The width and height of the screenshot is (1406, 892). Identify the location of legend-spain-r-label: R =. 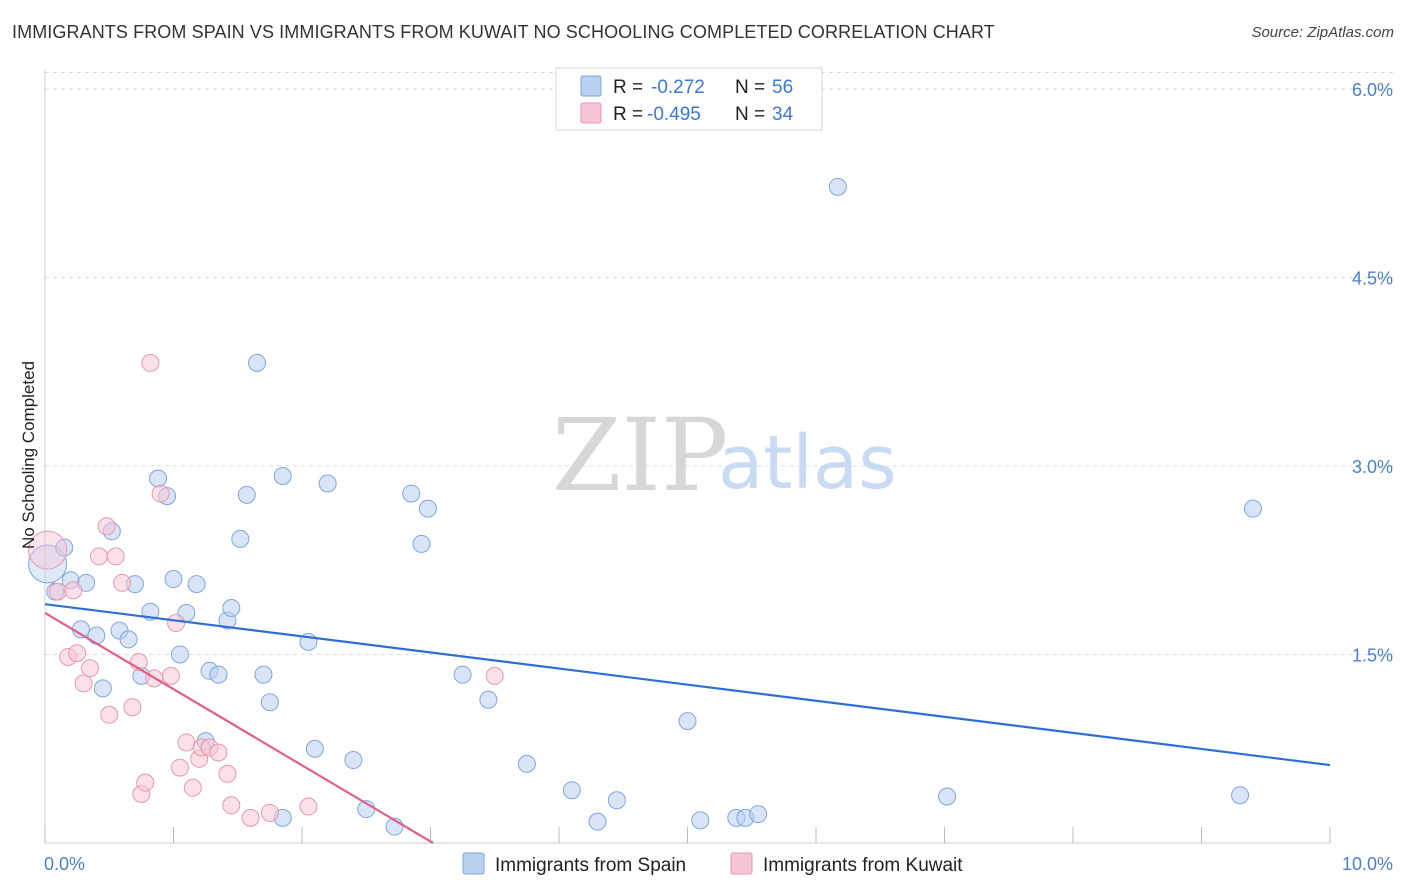
(628, 87).